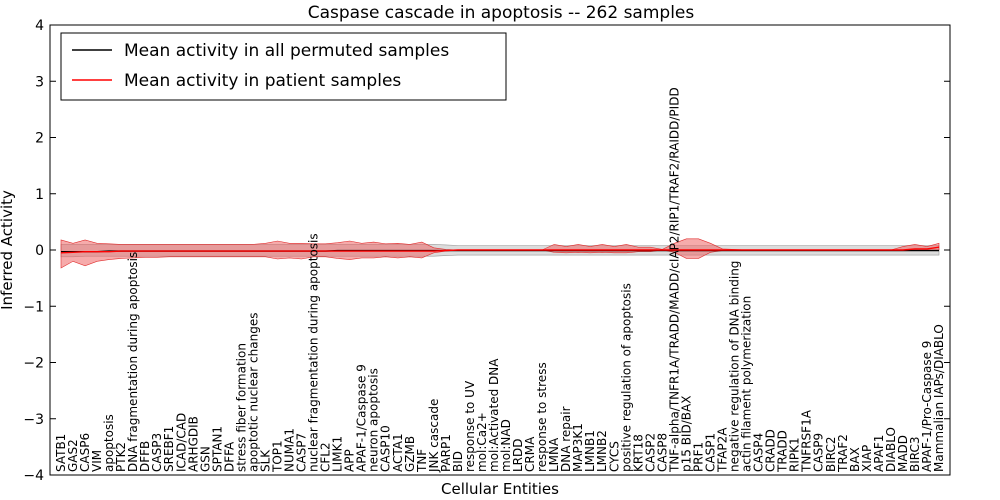 This screenshot has width=1000, height=500. Describe the element at coordinates (578, 447) in the screenshot. I see `category-label: MAP3K1` at that location.